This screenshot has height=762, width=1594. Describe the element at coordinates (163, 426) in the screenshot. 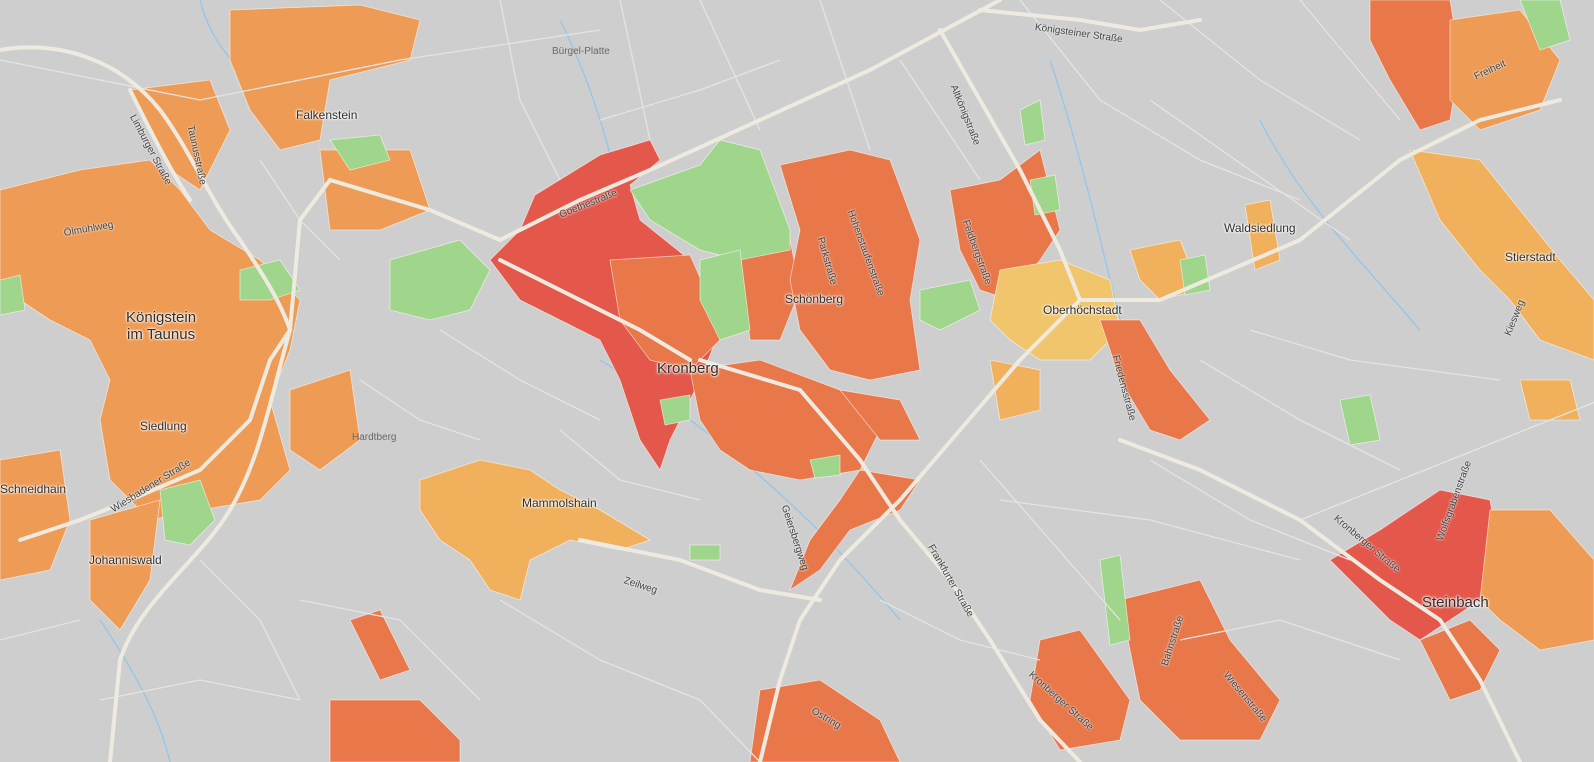

I see `place-label-siedlung: Siedlung` at that location.